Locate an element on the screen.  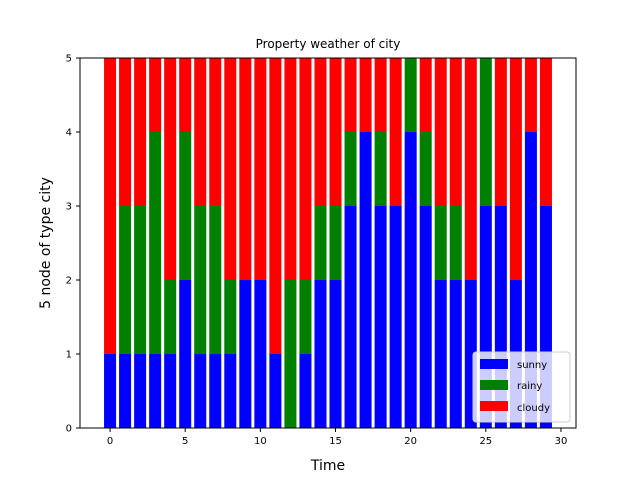
y-tick-label: 0 is located at coordinates (69, 429).